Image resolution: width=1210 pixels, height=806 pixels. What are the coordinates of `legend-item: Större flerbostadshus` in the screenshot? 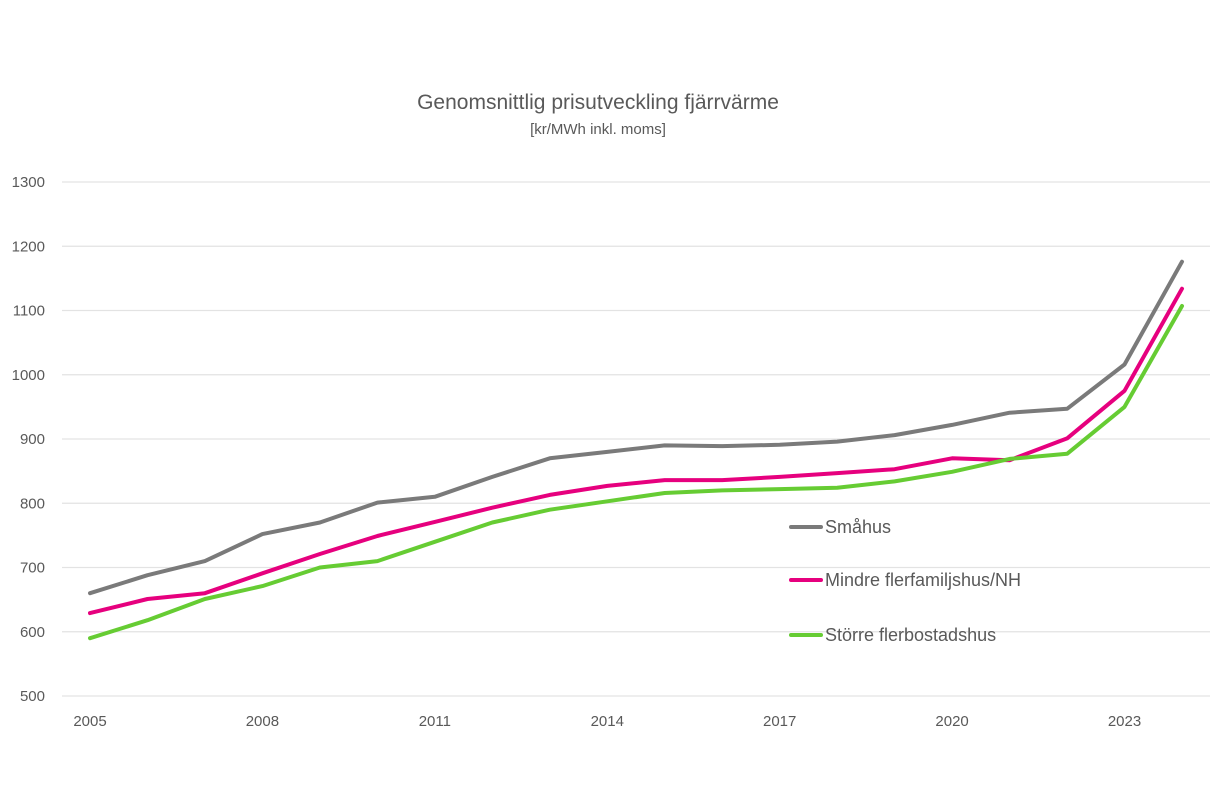 It's located at (892, 635).